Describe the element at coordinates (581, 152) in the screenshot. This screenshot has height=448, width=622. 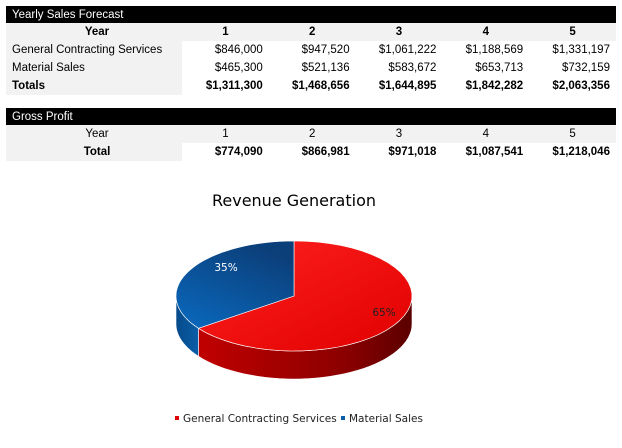
I see `value-cell: $1,218,046` at that location.